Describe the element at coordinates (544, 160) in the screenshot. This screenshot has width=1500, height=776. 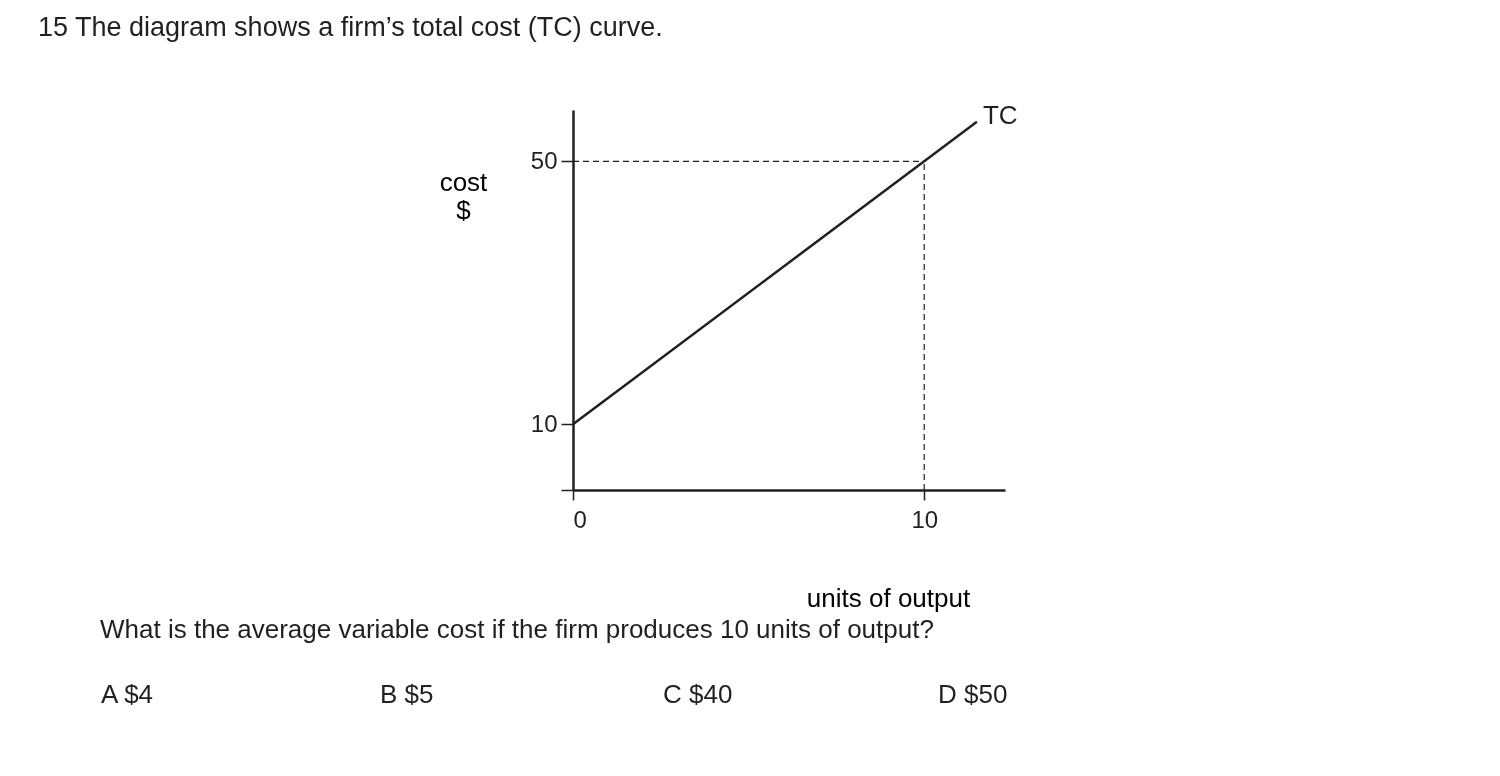
I see `y-tick-label: 50` at that location.